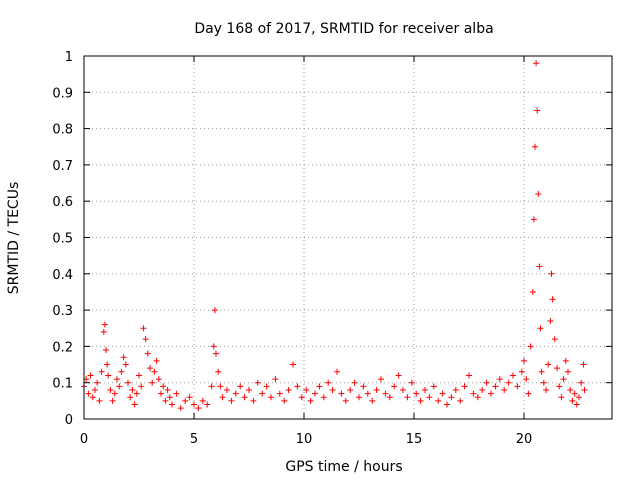 Image resolution: width=640 pixels, height=480 pixels. I want to click on y-tick-label: 0.3, so click(62, 311).